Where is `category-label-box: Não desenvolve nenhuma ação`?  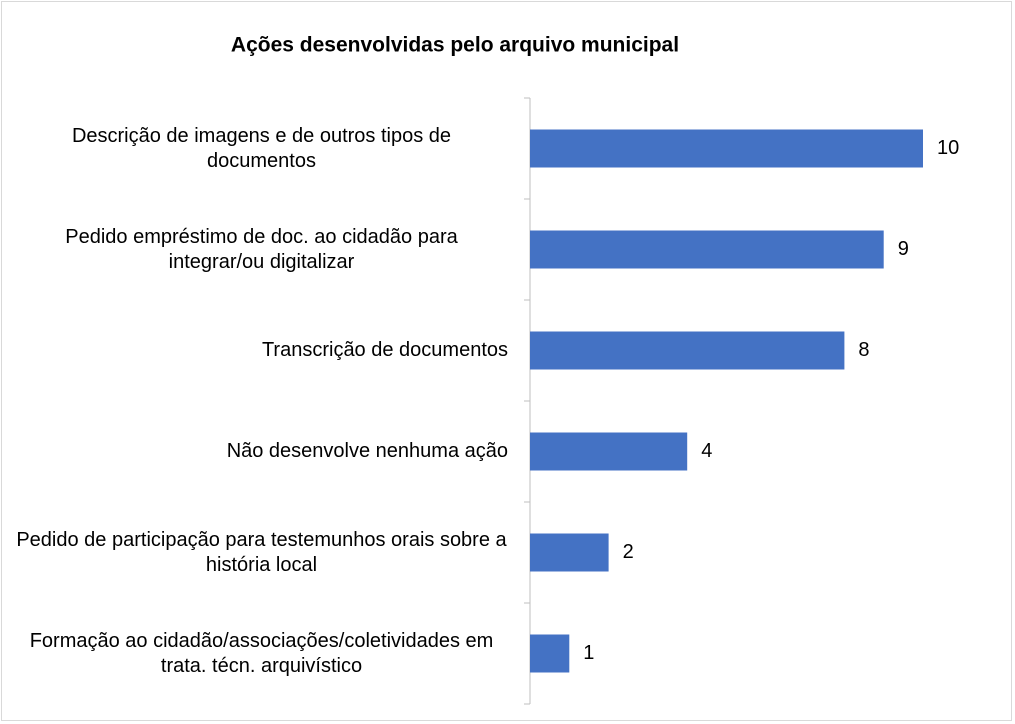 category-label-box: Não desenvolve nenhuma ação is located at coordinates (261, 451).